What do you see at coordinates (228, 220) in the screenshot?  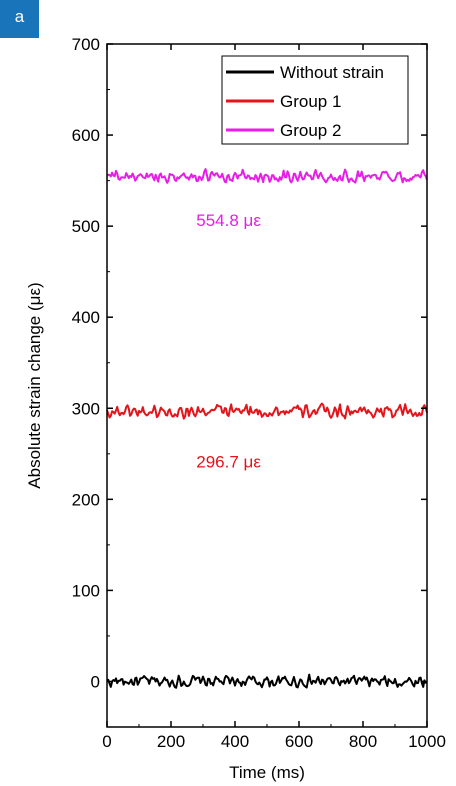 I see `value-annotation: 554.8 με` at bounding box center [228, 220].